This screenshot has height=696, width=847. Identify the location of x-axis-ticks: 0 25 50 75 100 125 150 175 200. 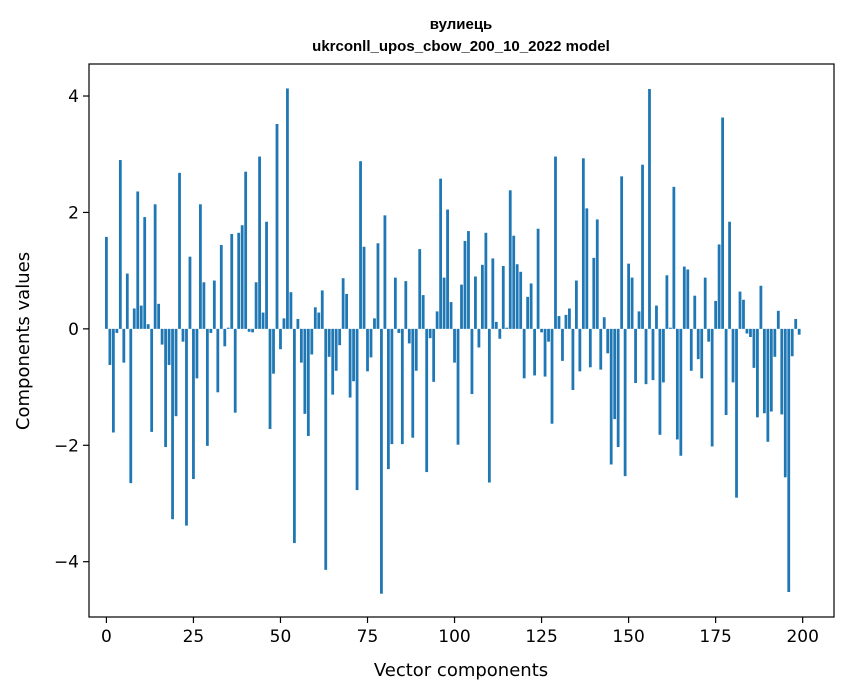
(460, 632).